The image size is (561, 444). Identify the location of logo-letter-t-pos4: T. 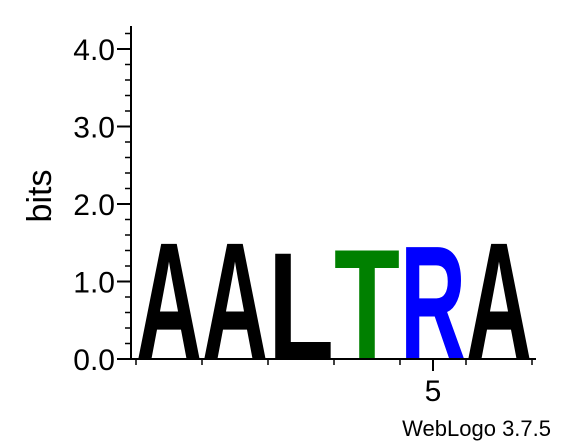
(367, 305).